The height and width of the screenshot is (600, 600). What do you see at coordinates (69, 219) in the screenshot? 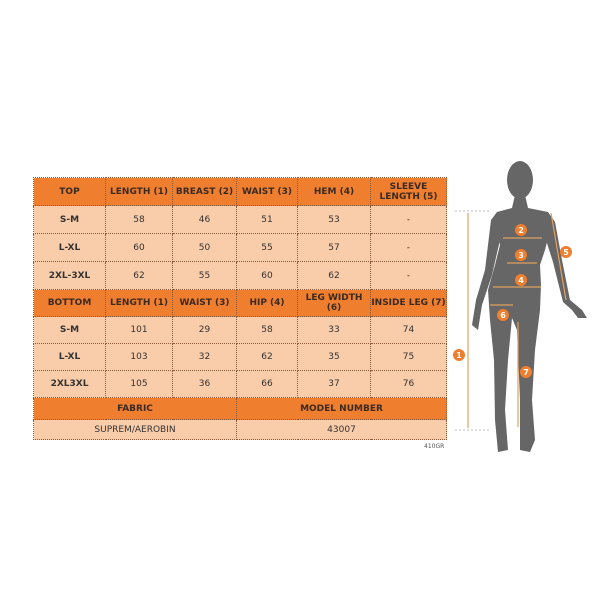
I see `size-label: S-M` at bounding box center [69, 219].